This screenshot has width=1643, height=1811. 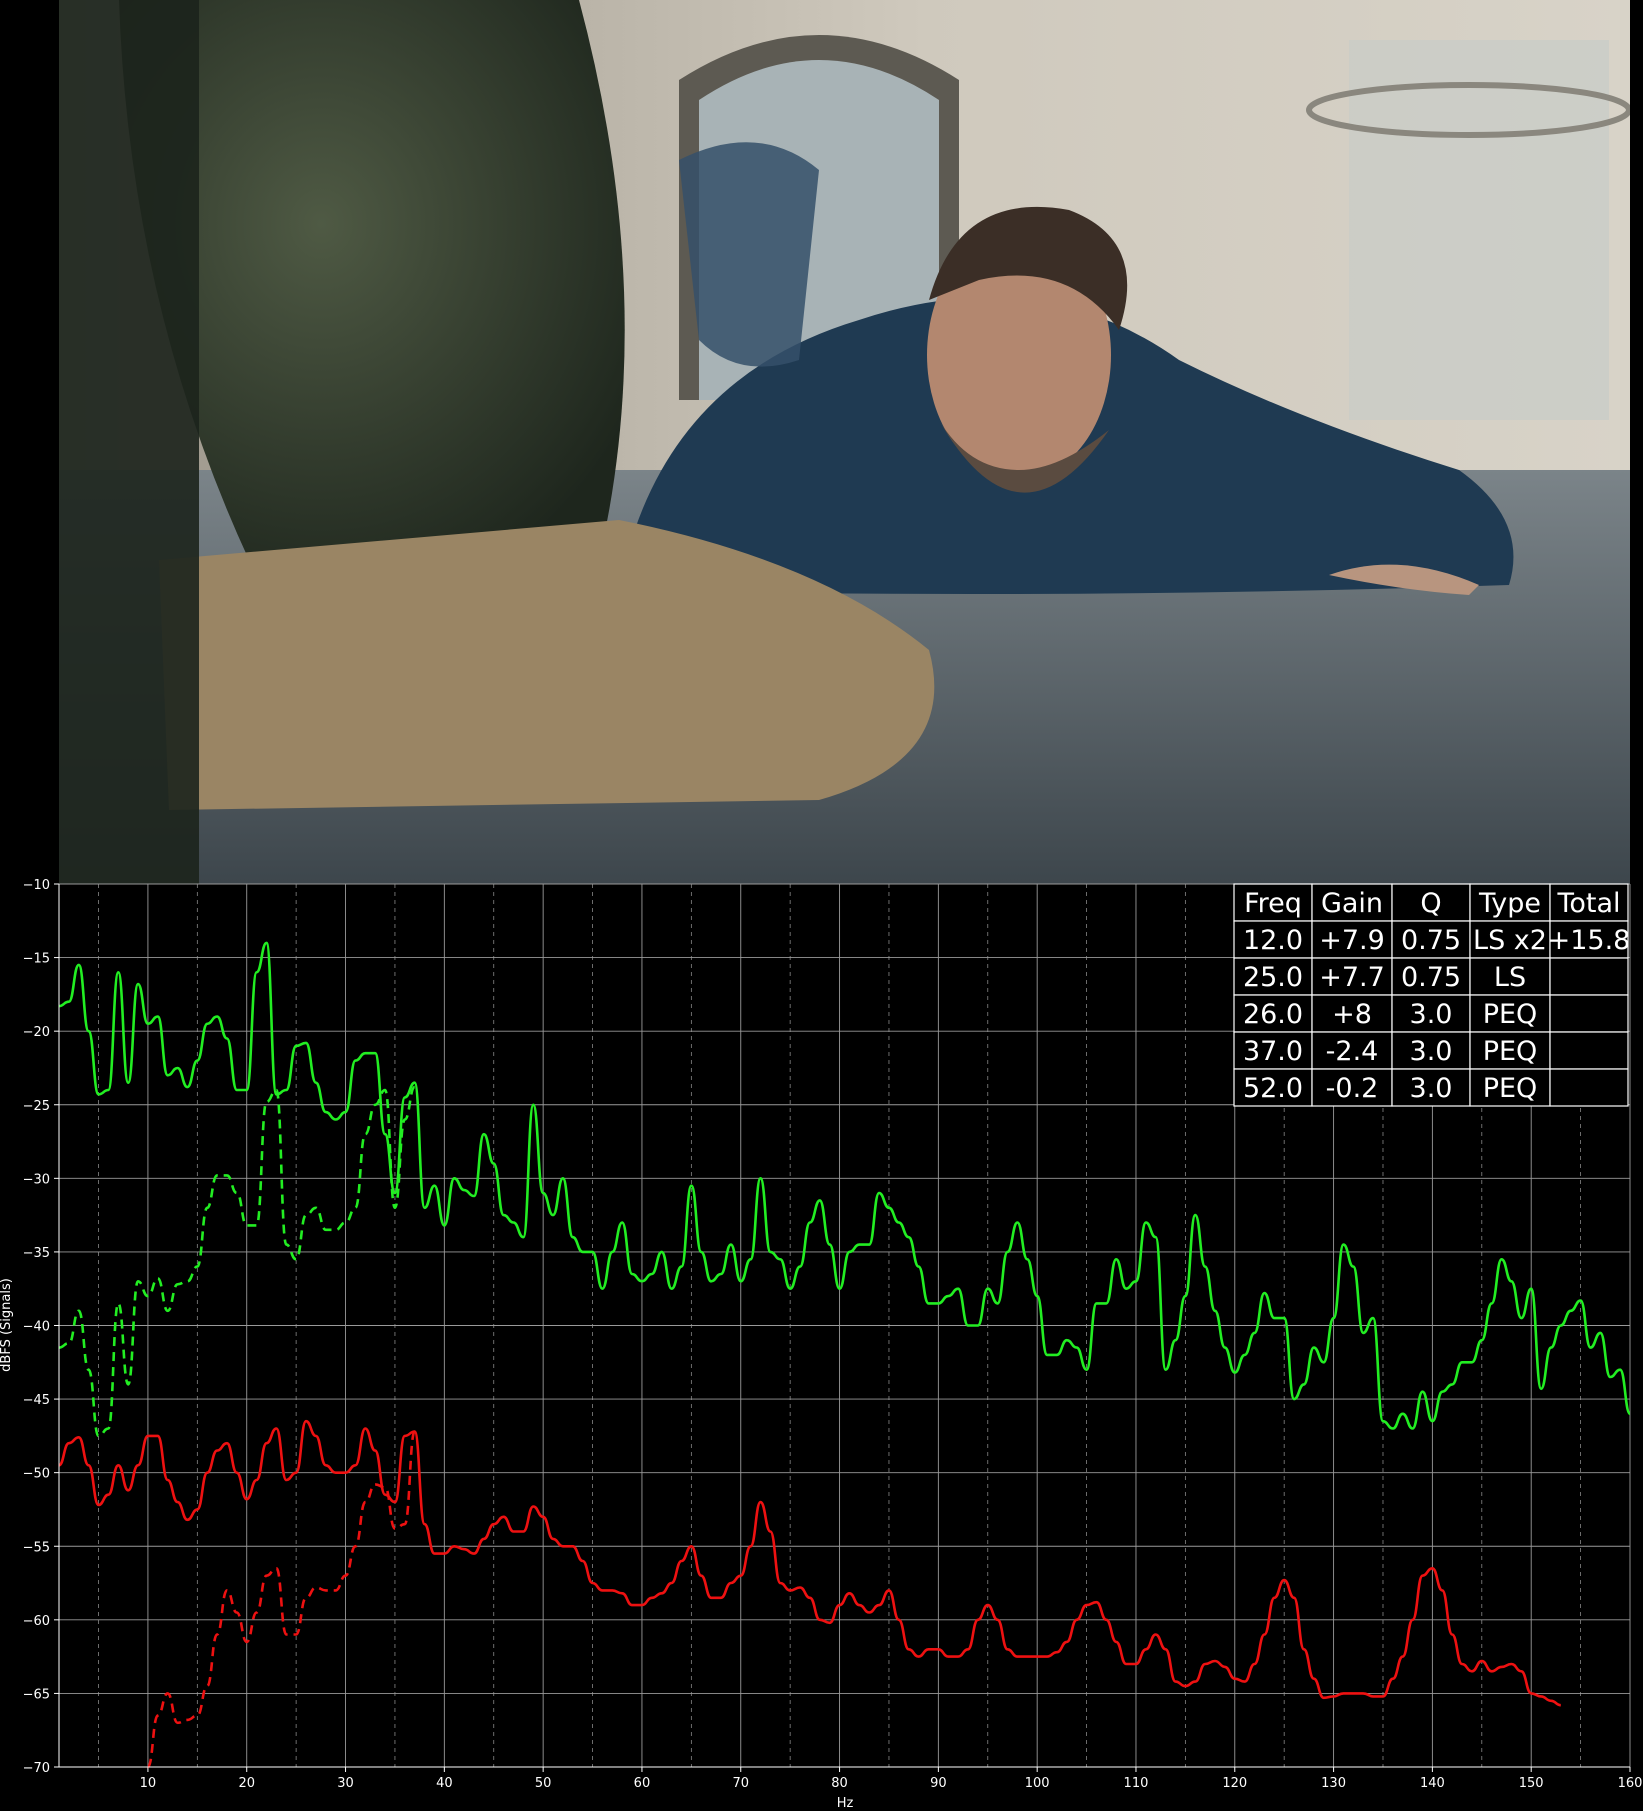 What do you see at coordinates (1273, 1014) in the screenshot?
I see `table-cell-text: 26.0` at bounding box center [1273, 1014].